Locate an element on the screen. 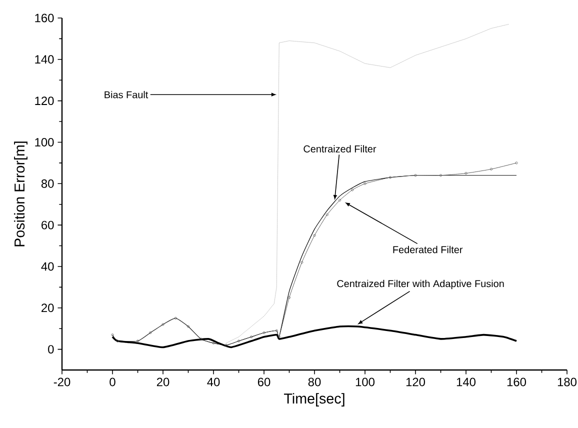 The width and height of the screenshot is (578, 428). annotation: Centraized Filter is located at coordinates (340, 148).